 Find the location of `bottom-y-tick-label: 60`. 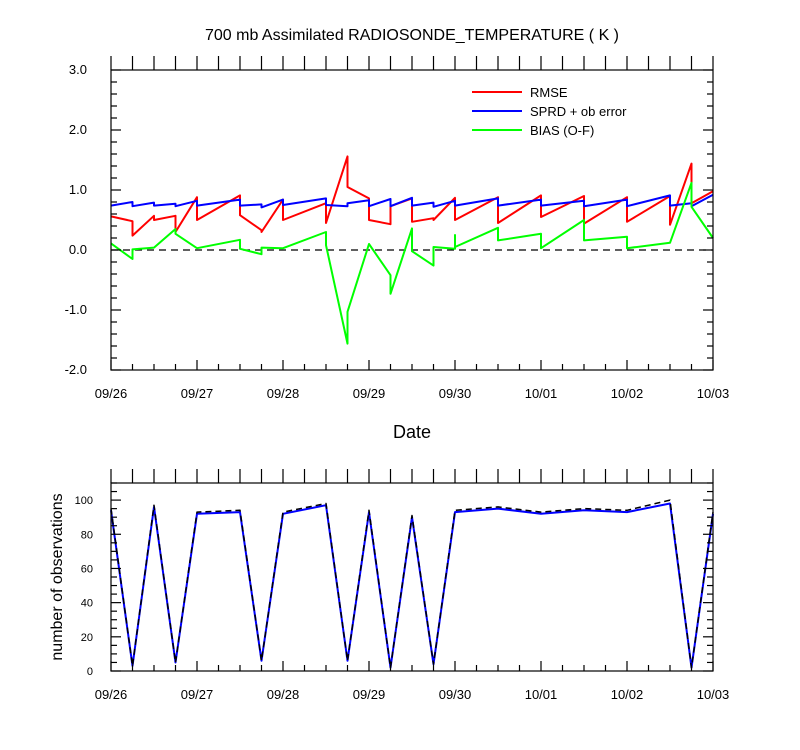

bottom-y-tick-label: 60 is located at coordinates (87, 569).